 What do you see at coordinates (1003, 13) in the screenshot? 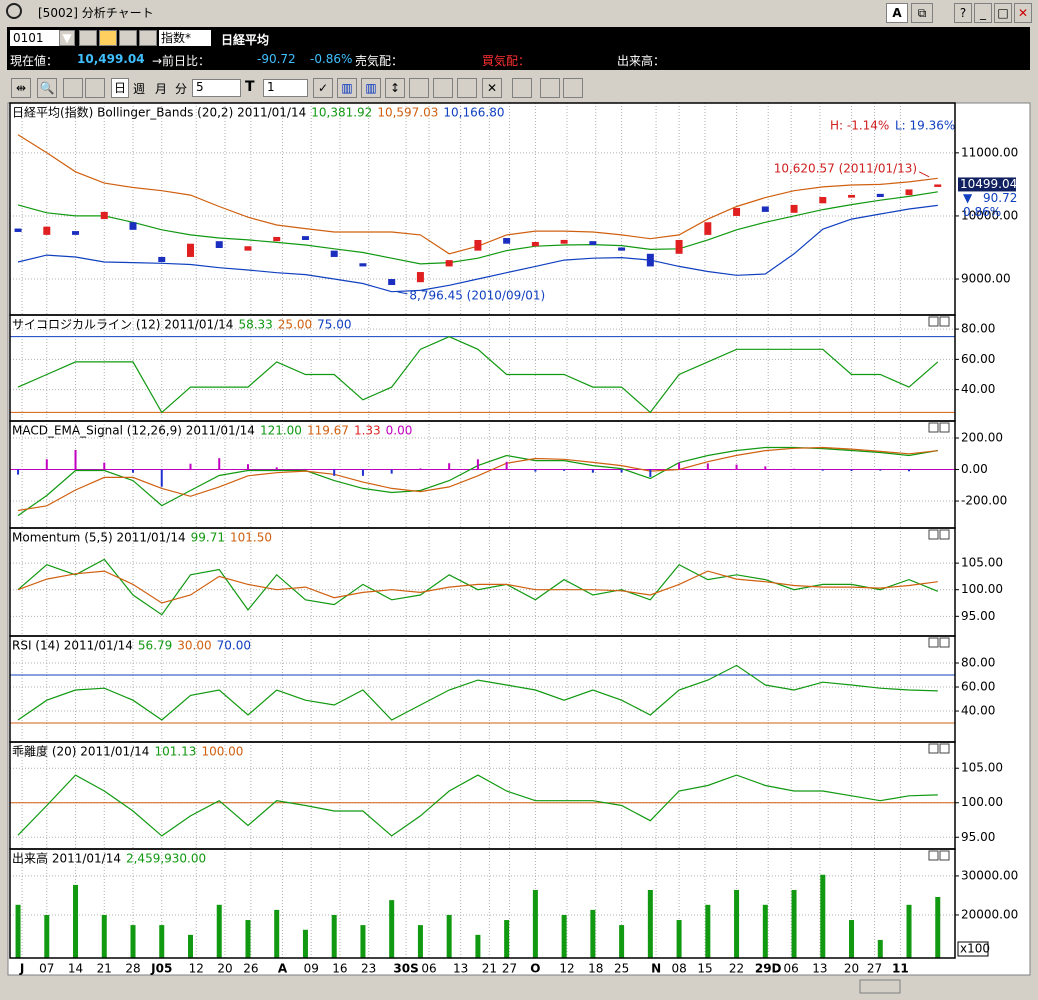
I see `maximize-button: □` at bounding box center [1003, 13].